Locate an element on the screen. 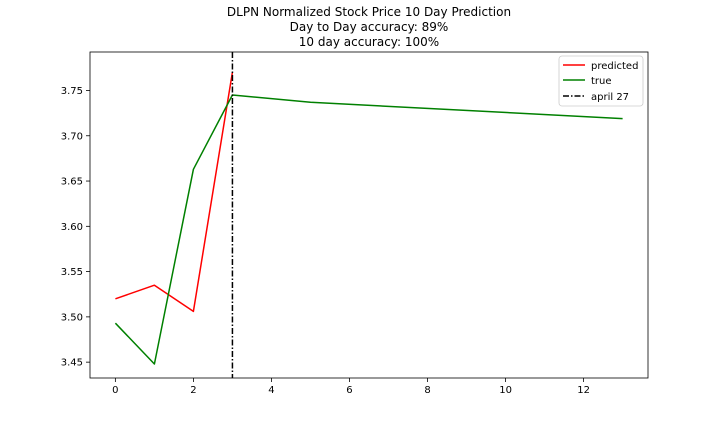 The width and height of the screenshot is (720, 436). x-axis-ticks: 0 2 4 6 8 10 12 is located at coordinates (351, 387).